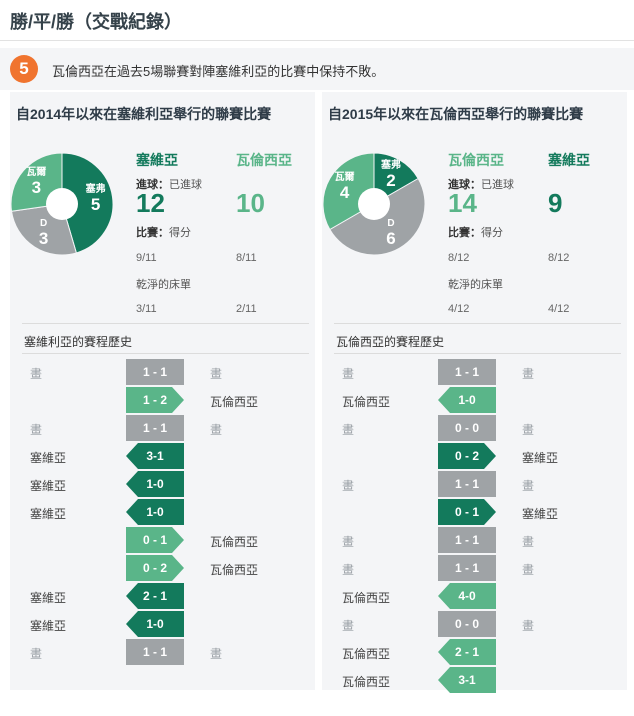 This screenshot has width=634, height=716. What do you see at coordinates (36, 187) in the screenshot?
I see `pie-slice-value: 3` at bounding box center [36, 187].